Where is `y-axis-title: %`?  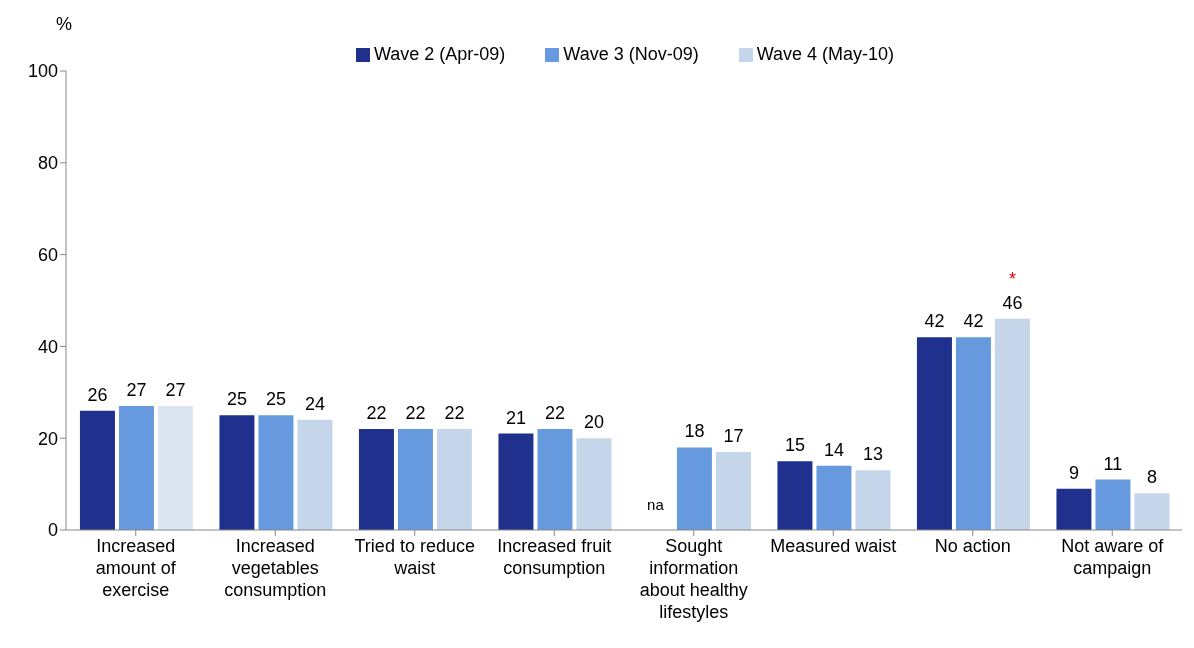 y-axis-title: % is located at coordinates (64, 24).